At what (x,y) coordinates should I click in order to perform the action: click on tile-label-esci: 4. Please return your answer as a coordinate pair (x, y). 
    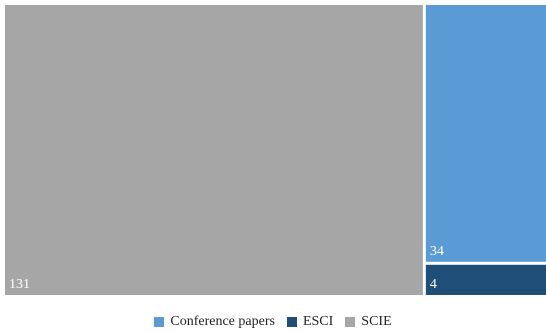
    Looking at the image, I should click on (433, 284).